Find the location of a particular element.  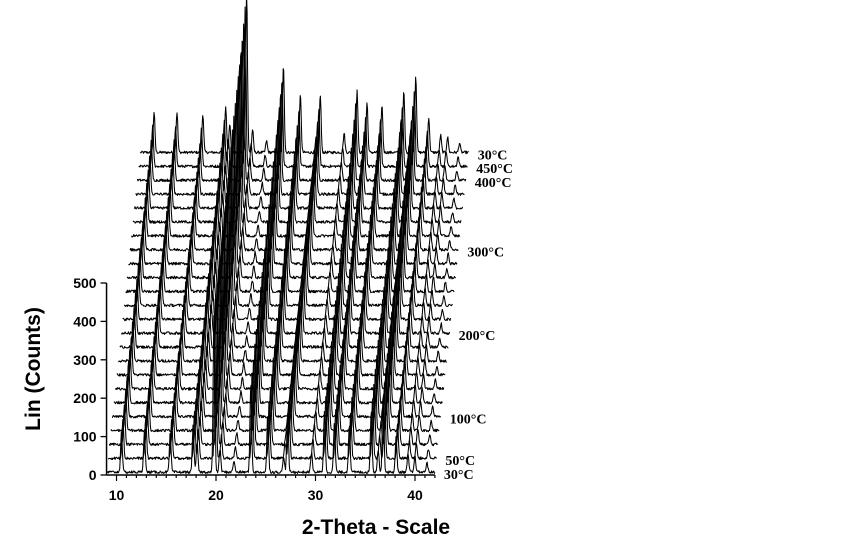

y-tick-label: 400 is located at coordinates (85, 321).